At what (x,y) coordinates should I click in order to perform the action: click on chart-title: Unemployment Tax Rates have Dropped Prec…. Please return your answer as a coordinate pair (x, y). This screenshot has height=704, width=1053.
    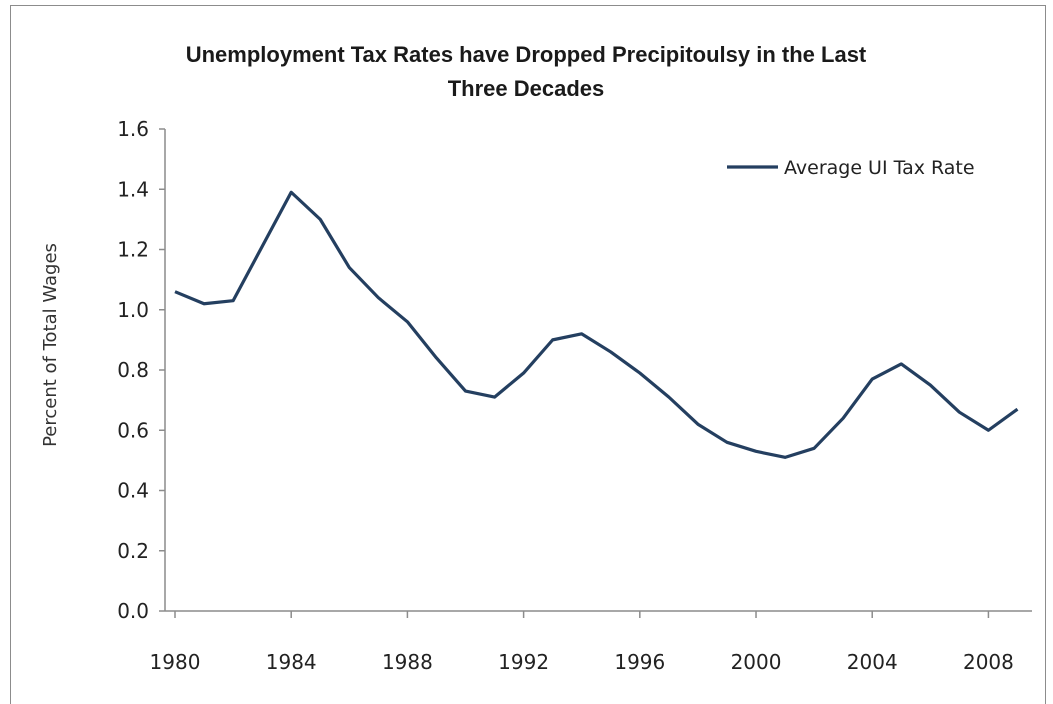
    Looking at the image, I should click on (526, 72).